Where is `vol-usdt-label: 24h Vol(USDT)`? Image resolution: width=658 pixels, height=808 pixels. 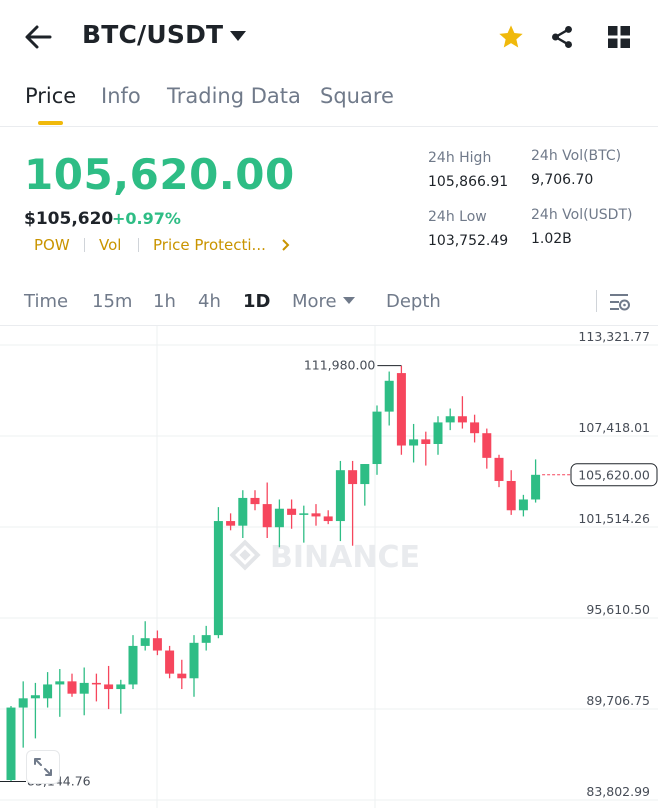 vol-usdt-label: 24h Vol(USDT) is located at coordinates (582, 215).